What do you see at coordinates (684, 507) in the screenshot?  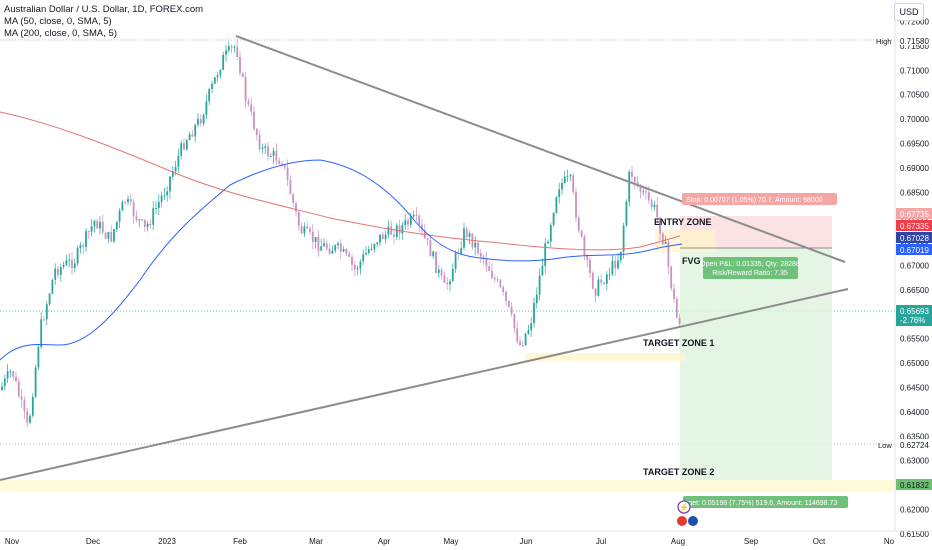 I see `lightning-icon` at bounding box center [684, 507].